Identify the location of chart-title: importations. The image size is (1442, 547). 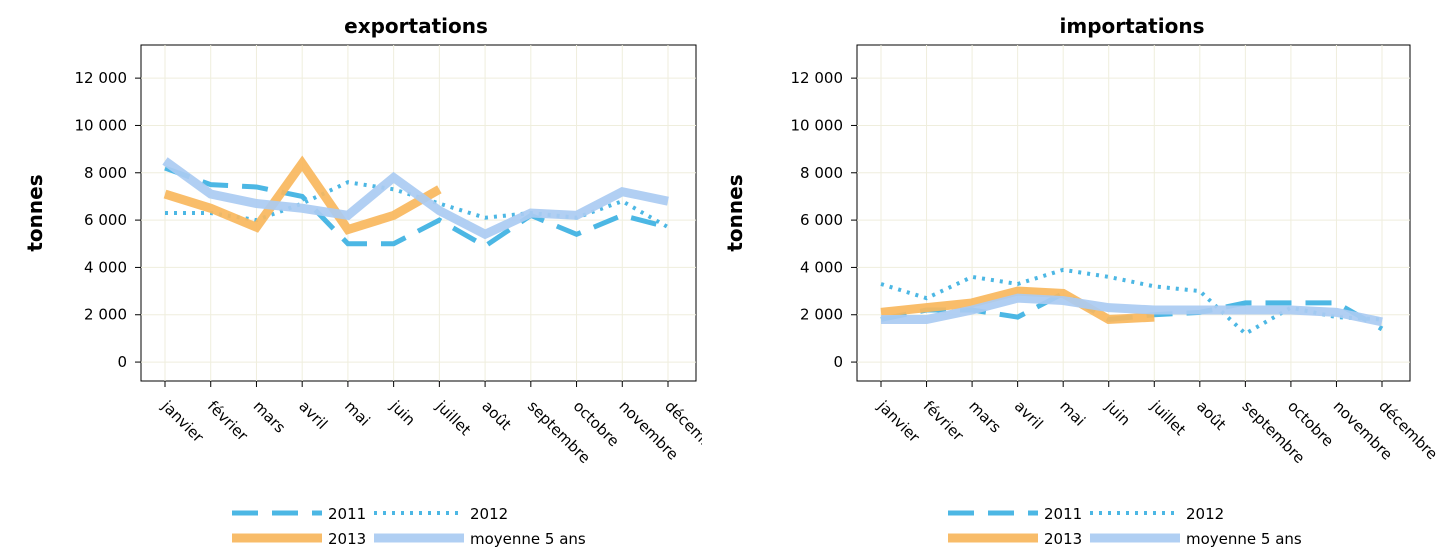
(1132, 26).